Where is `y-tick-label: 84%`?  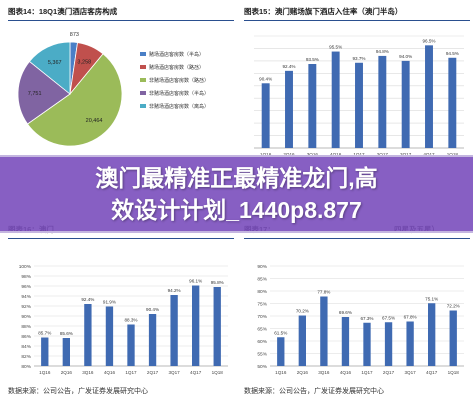 y-tick-label: 84% is located at coordinates (26, 347).